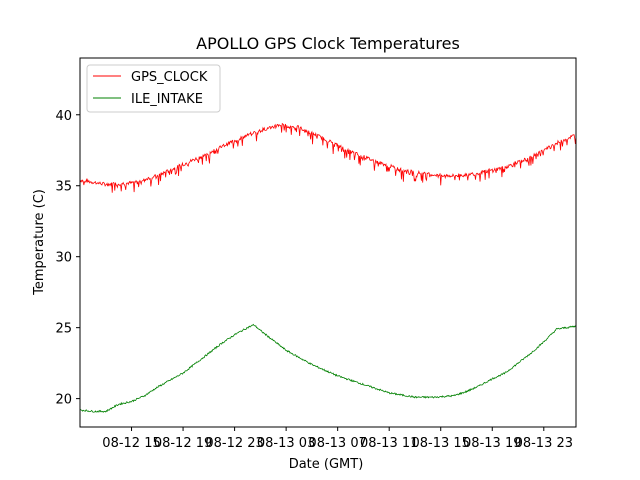 The width and height of the screenshot is (640, 480). What do you see at coordinates (63, 116) in the screenshot?
I see `y-tick-label: 40` at bounding box center [63, 116].